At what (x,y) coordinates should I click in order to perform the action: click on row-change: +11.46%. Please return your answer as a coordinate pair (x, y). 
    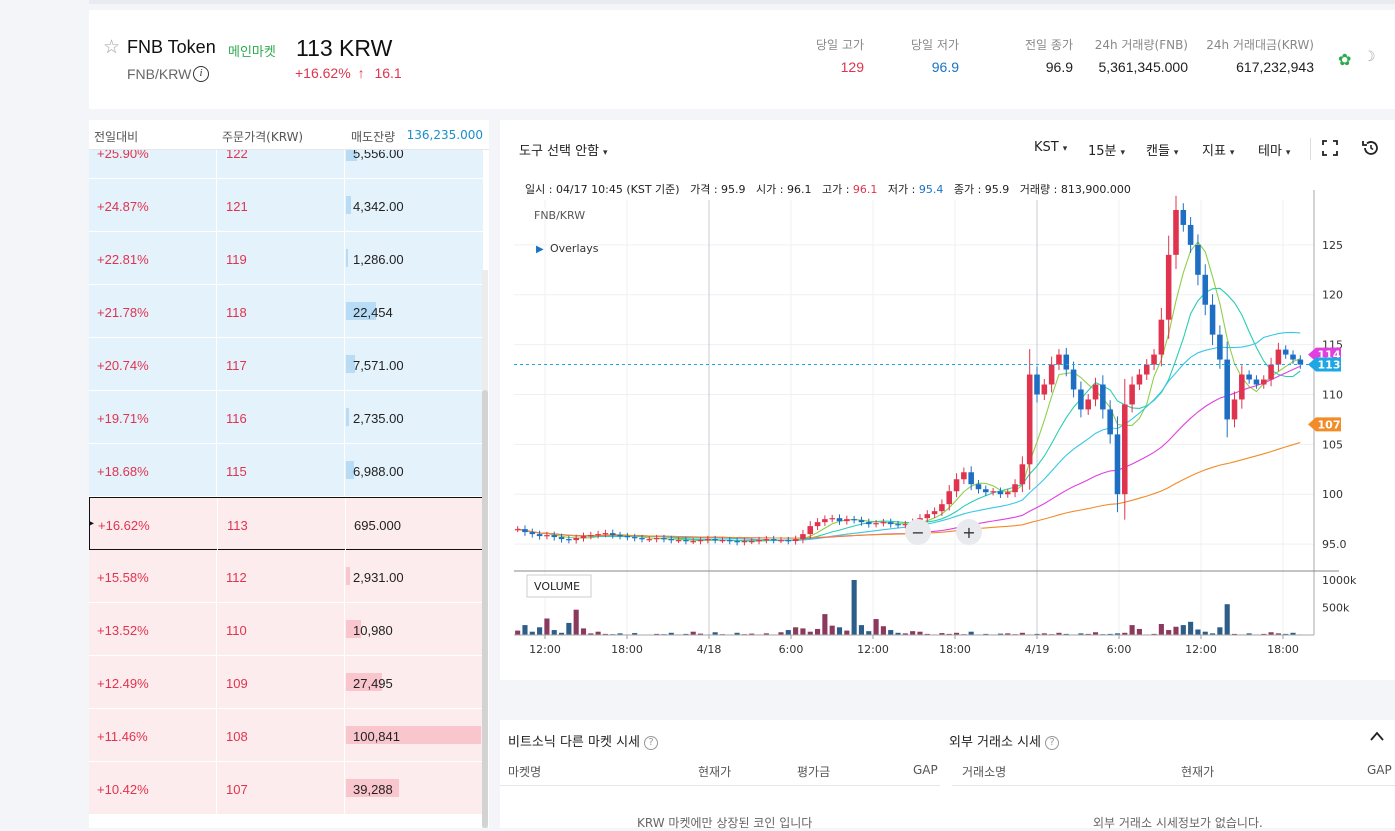
    Looking at the image, I should click on (122, 736).